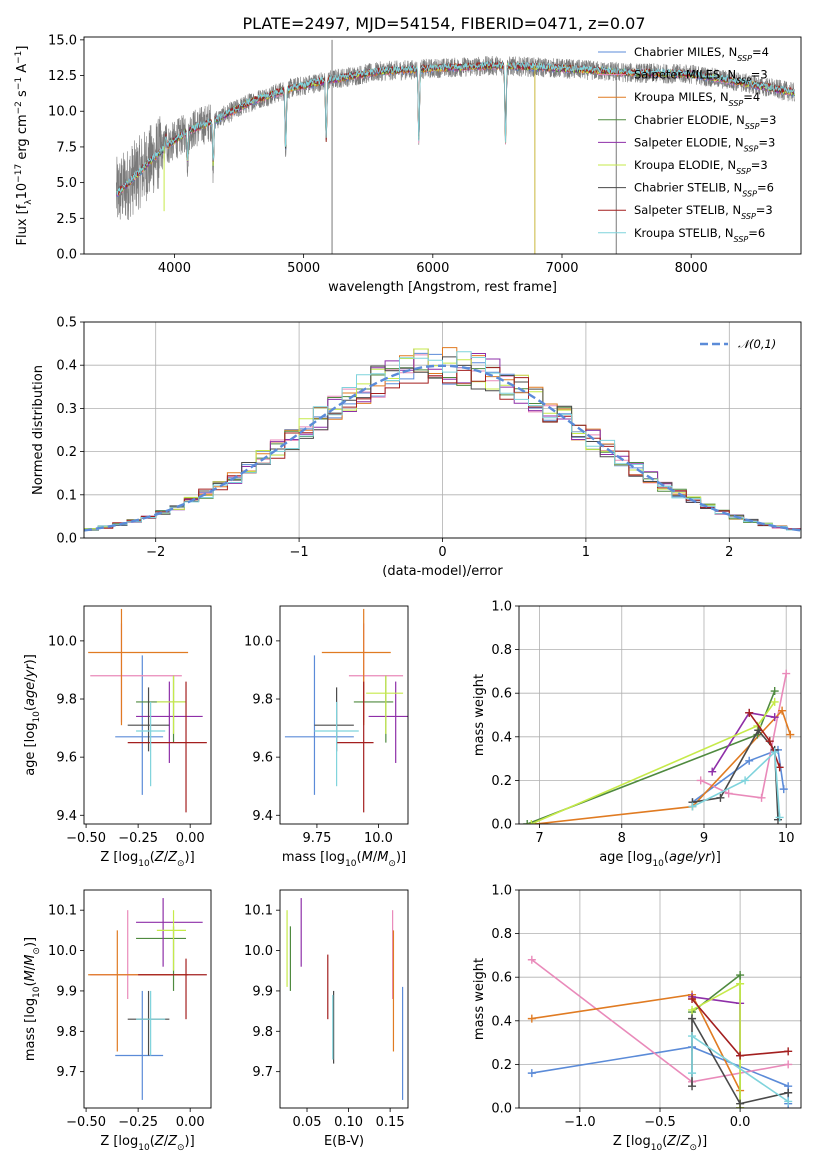 The image size is (819, 1170). I want to click on x-tick-label: 8, so click(622, 838).